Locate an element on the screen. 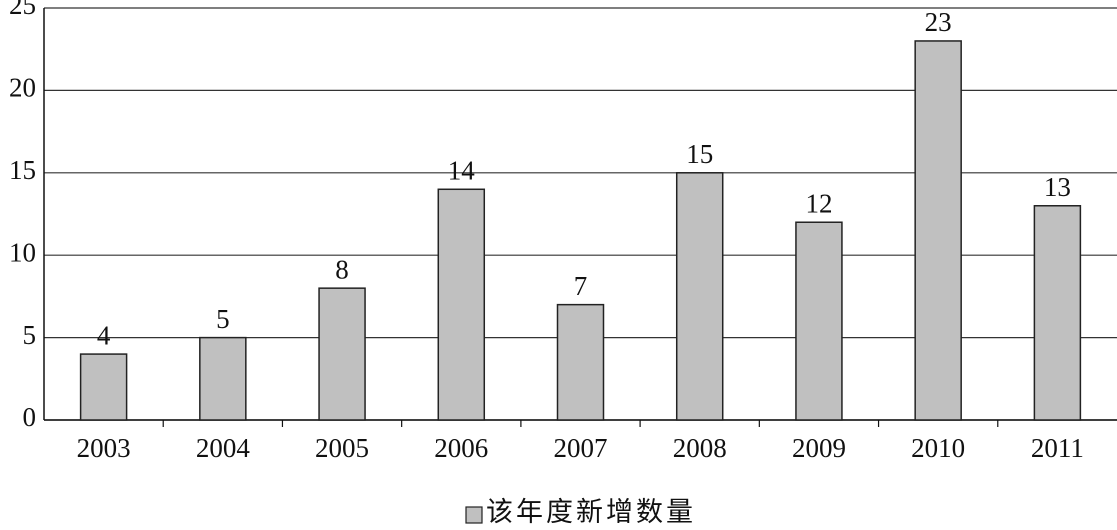  x-tick-label: 2004 is located at coordinates (223, 448).